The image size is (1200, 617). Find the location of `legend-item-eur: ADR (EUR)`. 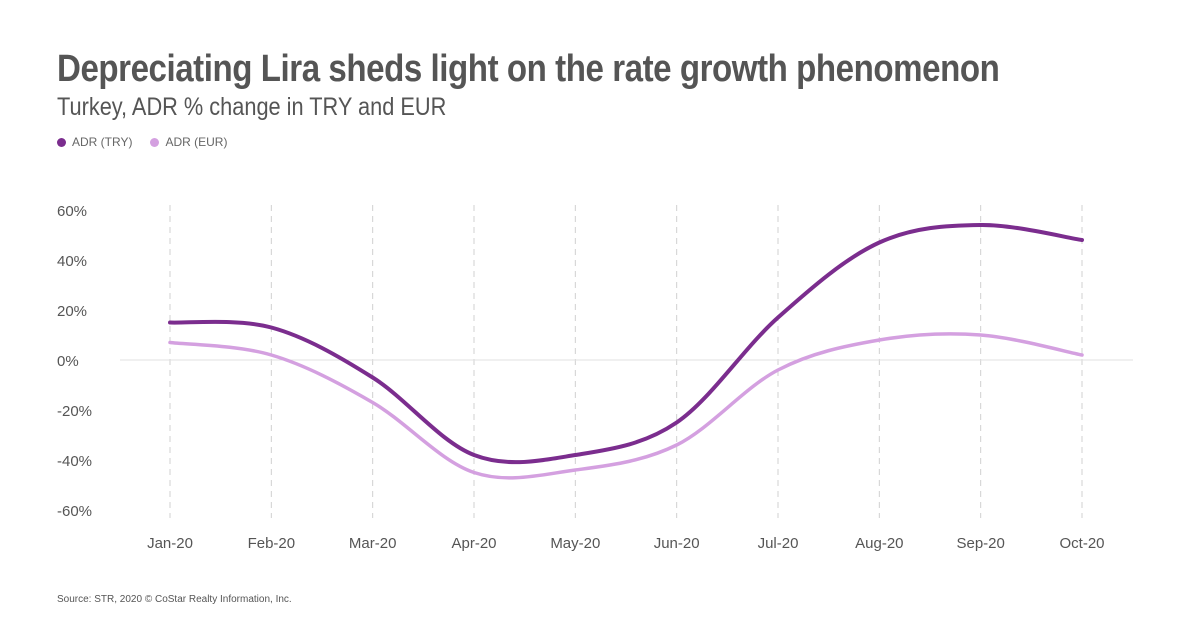

legend-item-eur: ADR (EUR) is located at coordinates (188, 142).